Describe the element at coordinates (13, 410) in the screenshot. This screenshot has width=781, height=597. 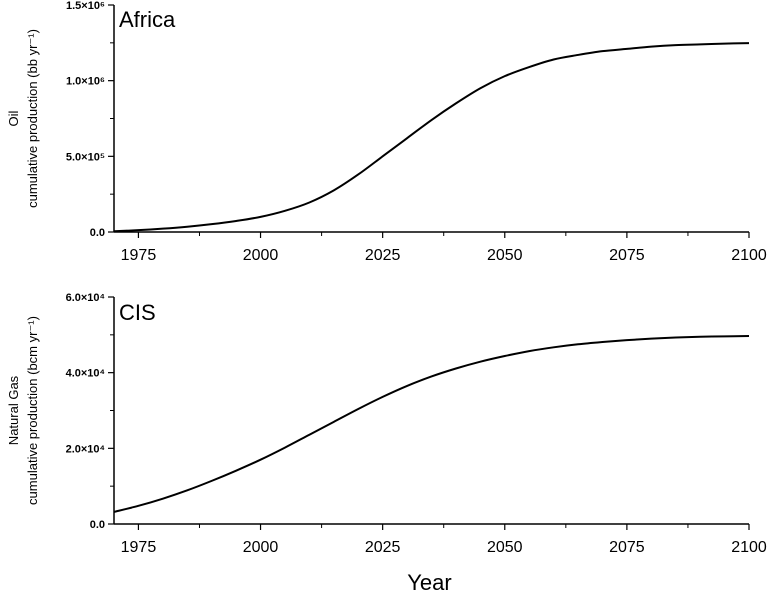
I see `y-axis-label-line-1: Natural Gas` at that location.